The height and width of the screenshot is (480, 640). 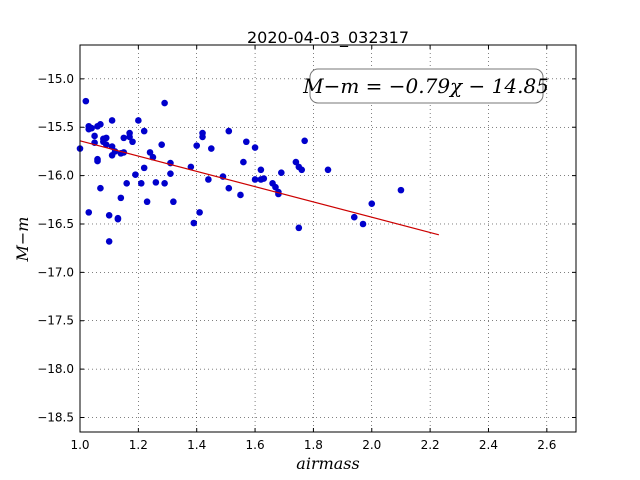 I want to click on equation-annotation: M−m = −0.79χ − 14.85, so click(x=425, y=86).